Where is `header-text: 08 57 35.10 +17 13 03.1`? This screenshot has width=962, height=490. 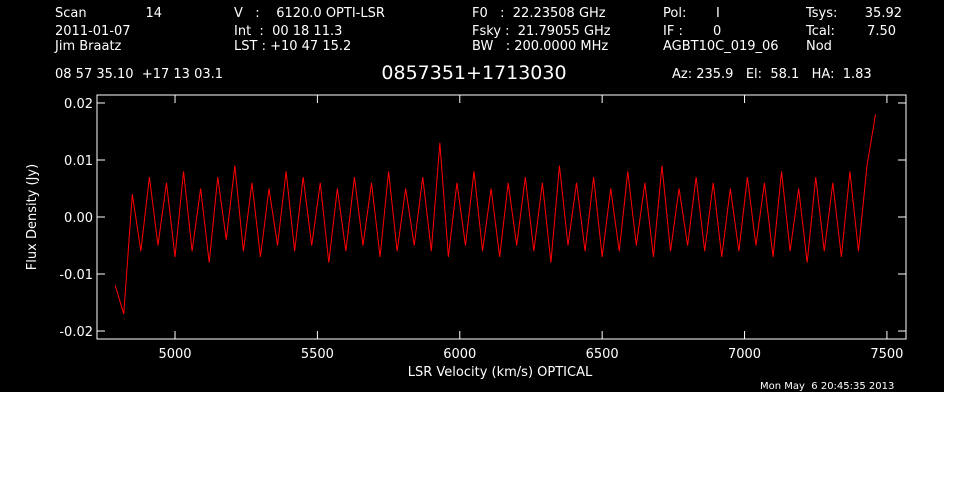 header-text: 08 57 35.10 +17 13 03.1 is located at coordinates (139, 74).